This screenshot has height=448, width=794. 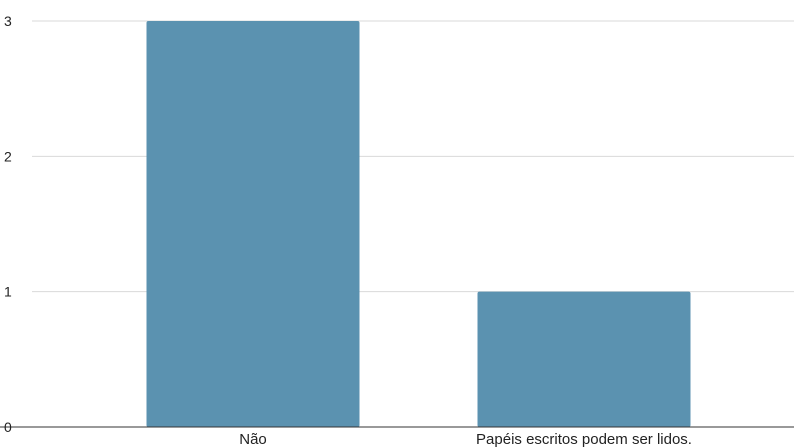 I want to click on x-category-label: Não, so click(x=253, y=439).